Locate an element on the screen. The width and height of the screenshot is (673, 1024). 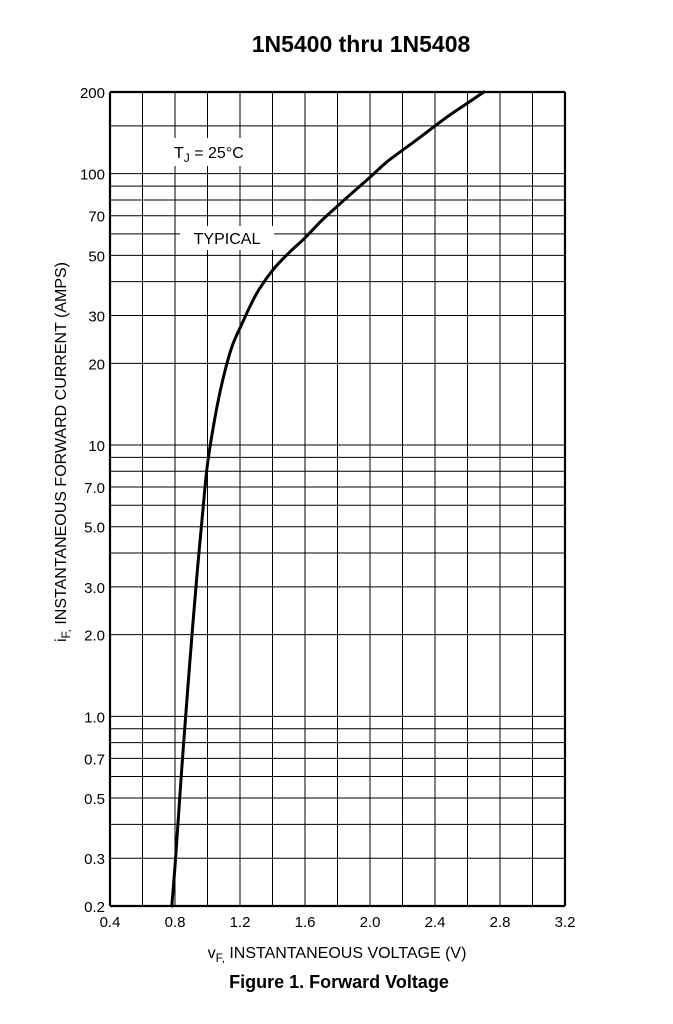
y-tick-label: 0.5 is located at coordinates (94, 799).